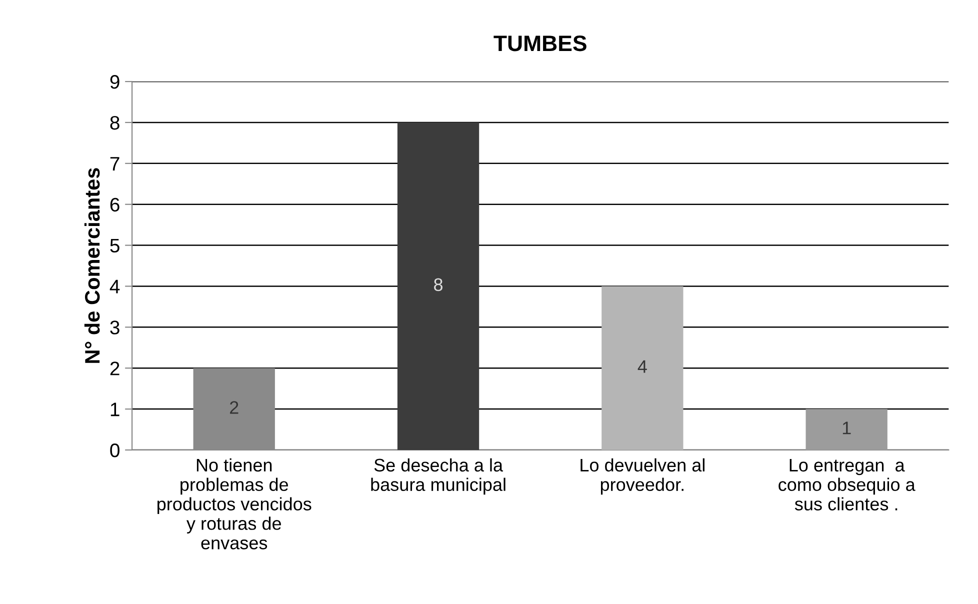  What do you see at coordinates (115, 123) in the screenshot?
I see `y-tick-label: 8` at bounding box center [115, 123].